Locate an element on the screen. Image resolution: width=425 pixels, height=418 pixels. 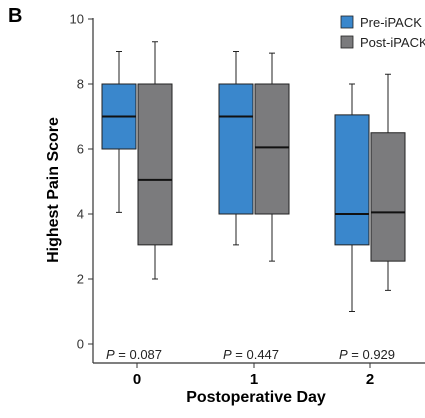
p-value-annotations: P = 0.087 P = 0.447 P = 0.929 is located at coordinates (250, 354).